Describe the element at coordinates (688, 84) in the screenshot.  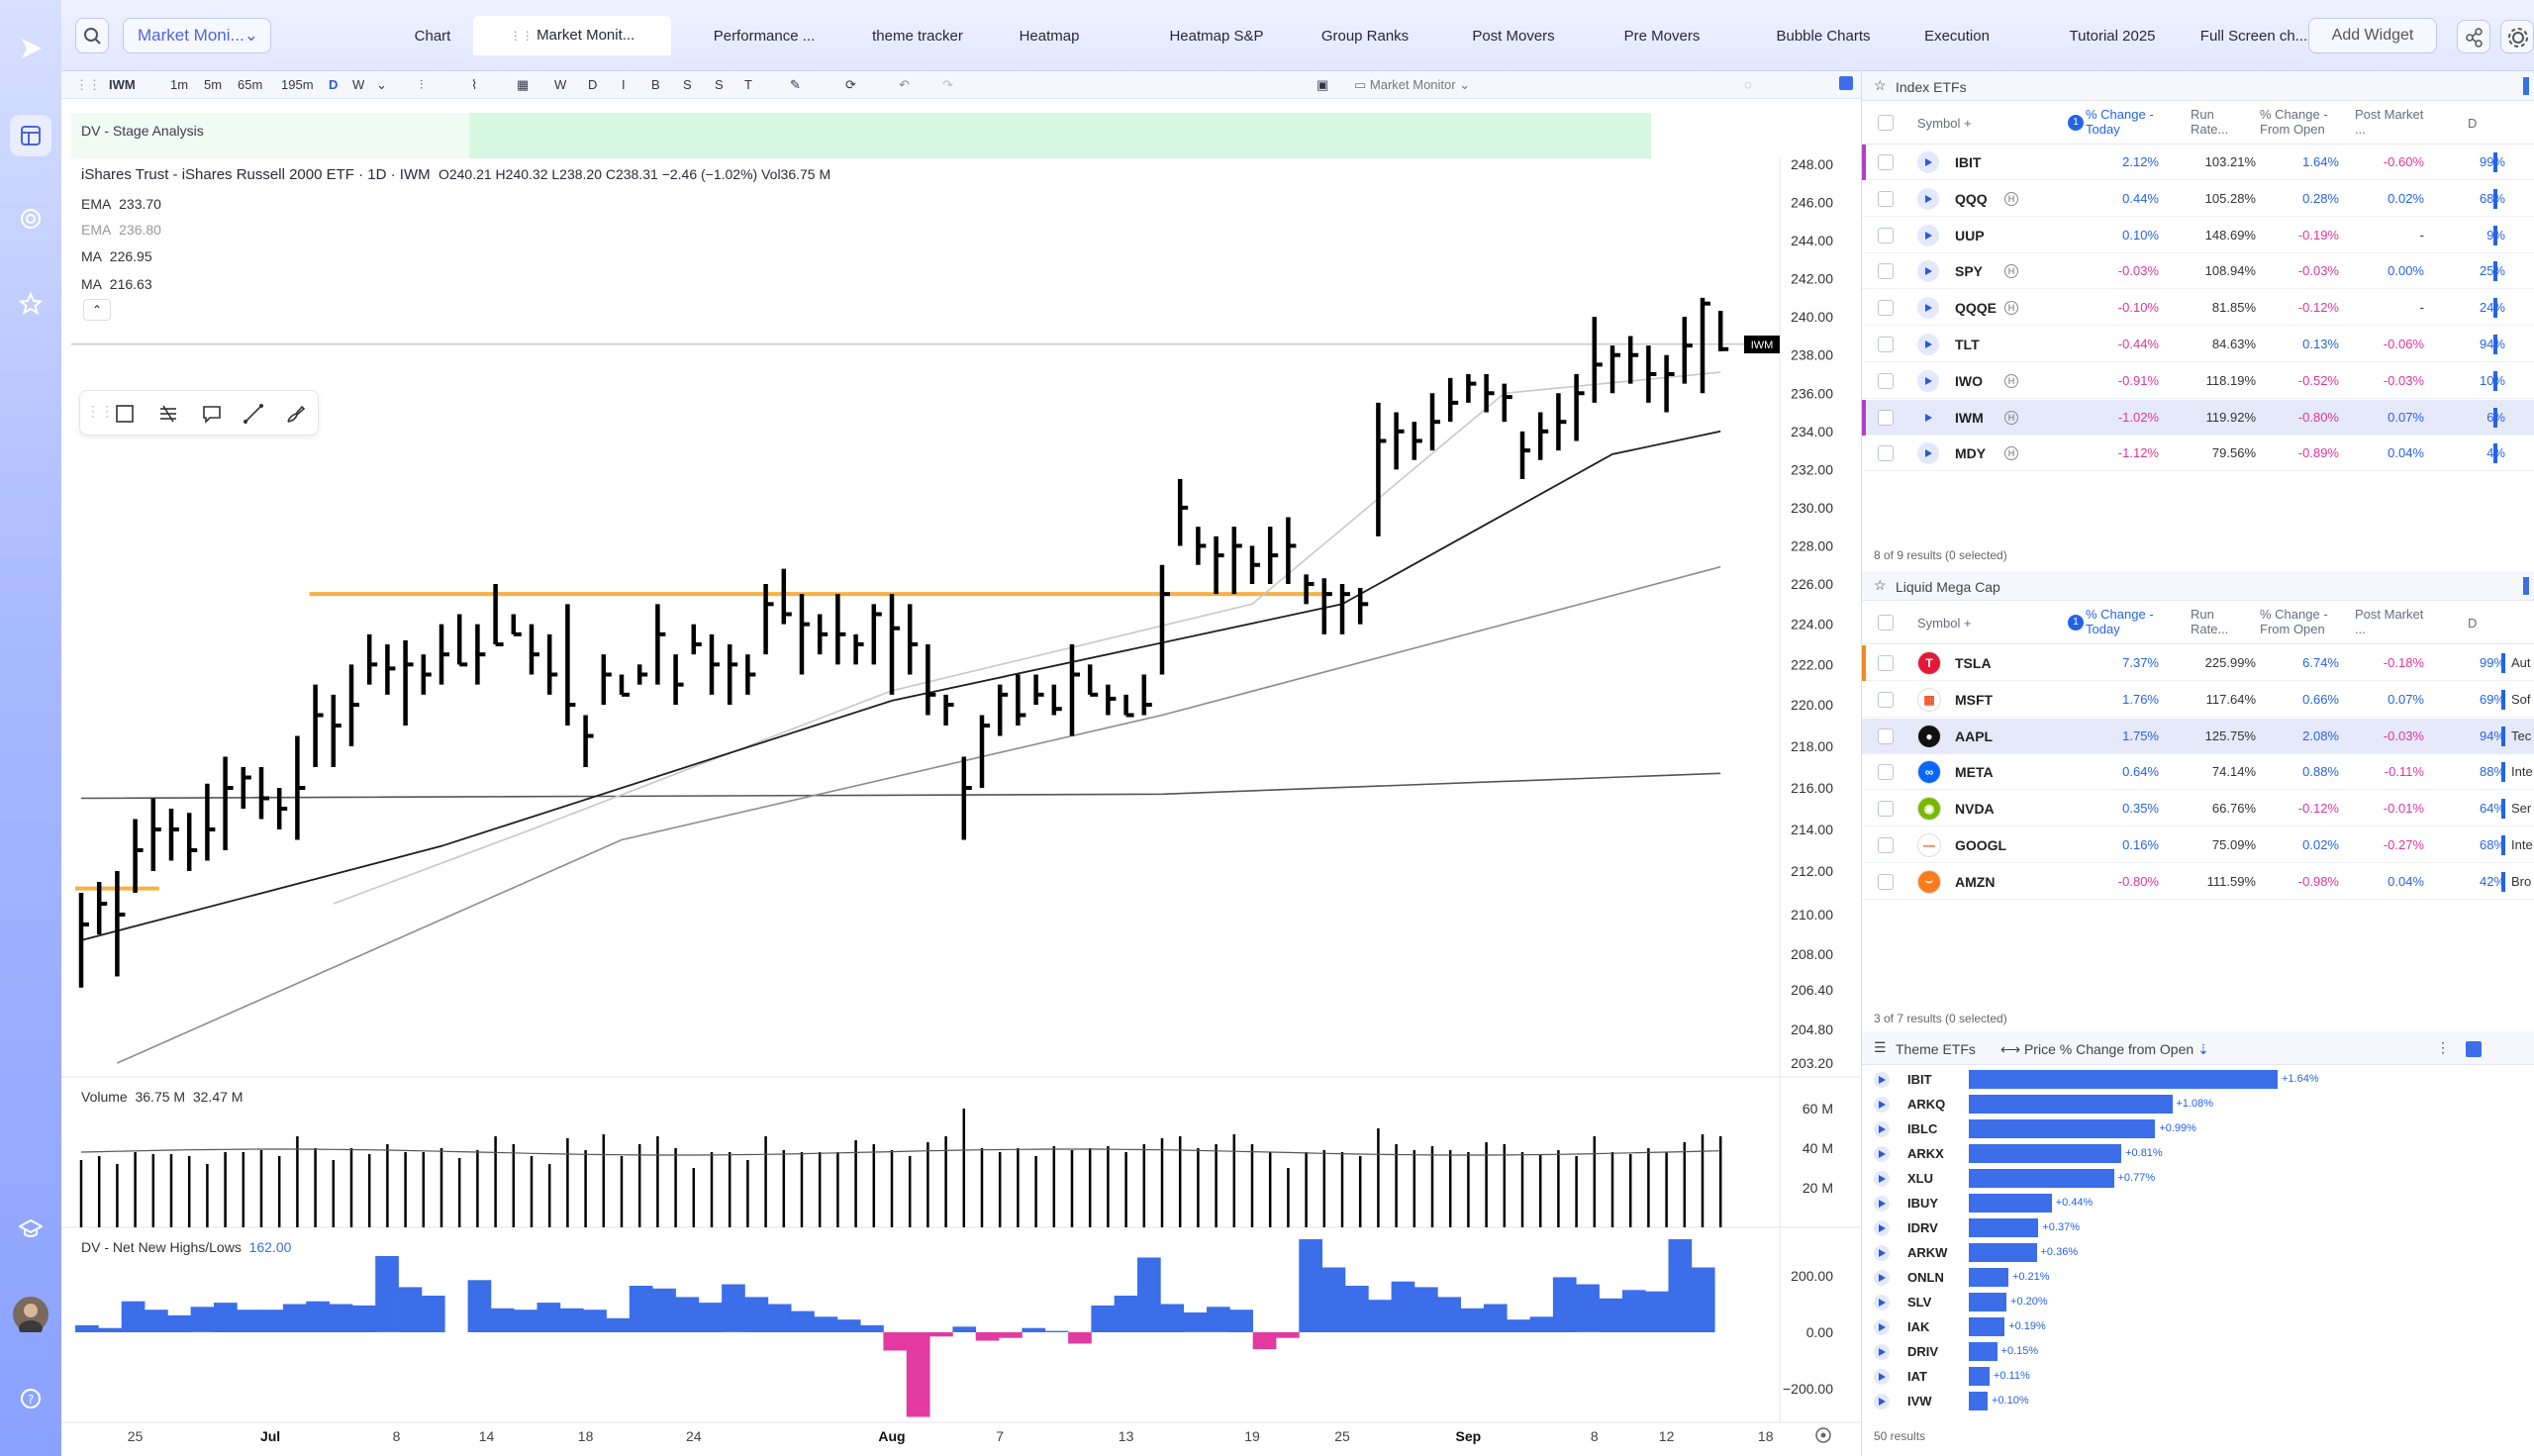
I see `toolbar-s1: S` at that location.